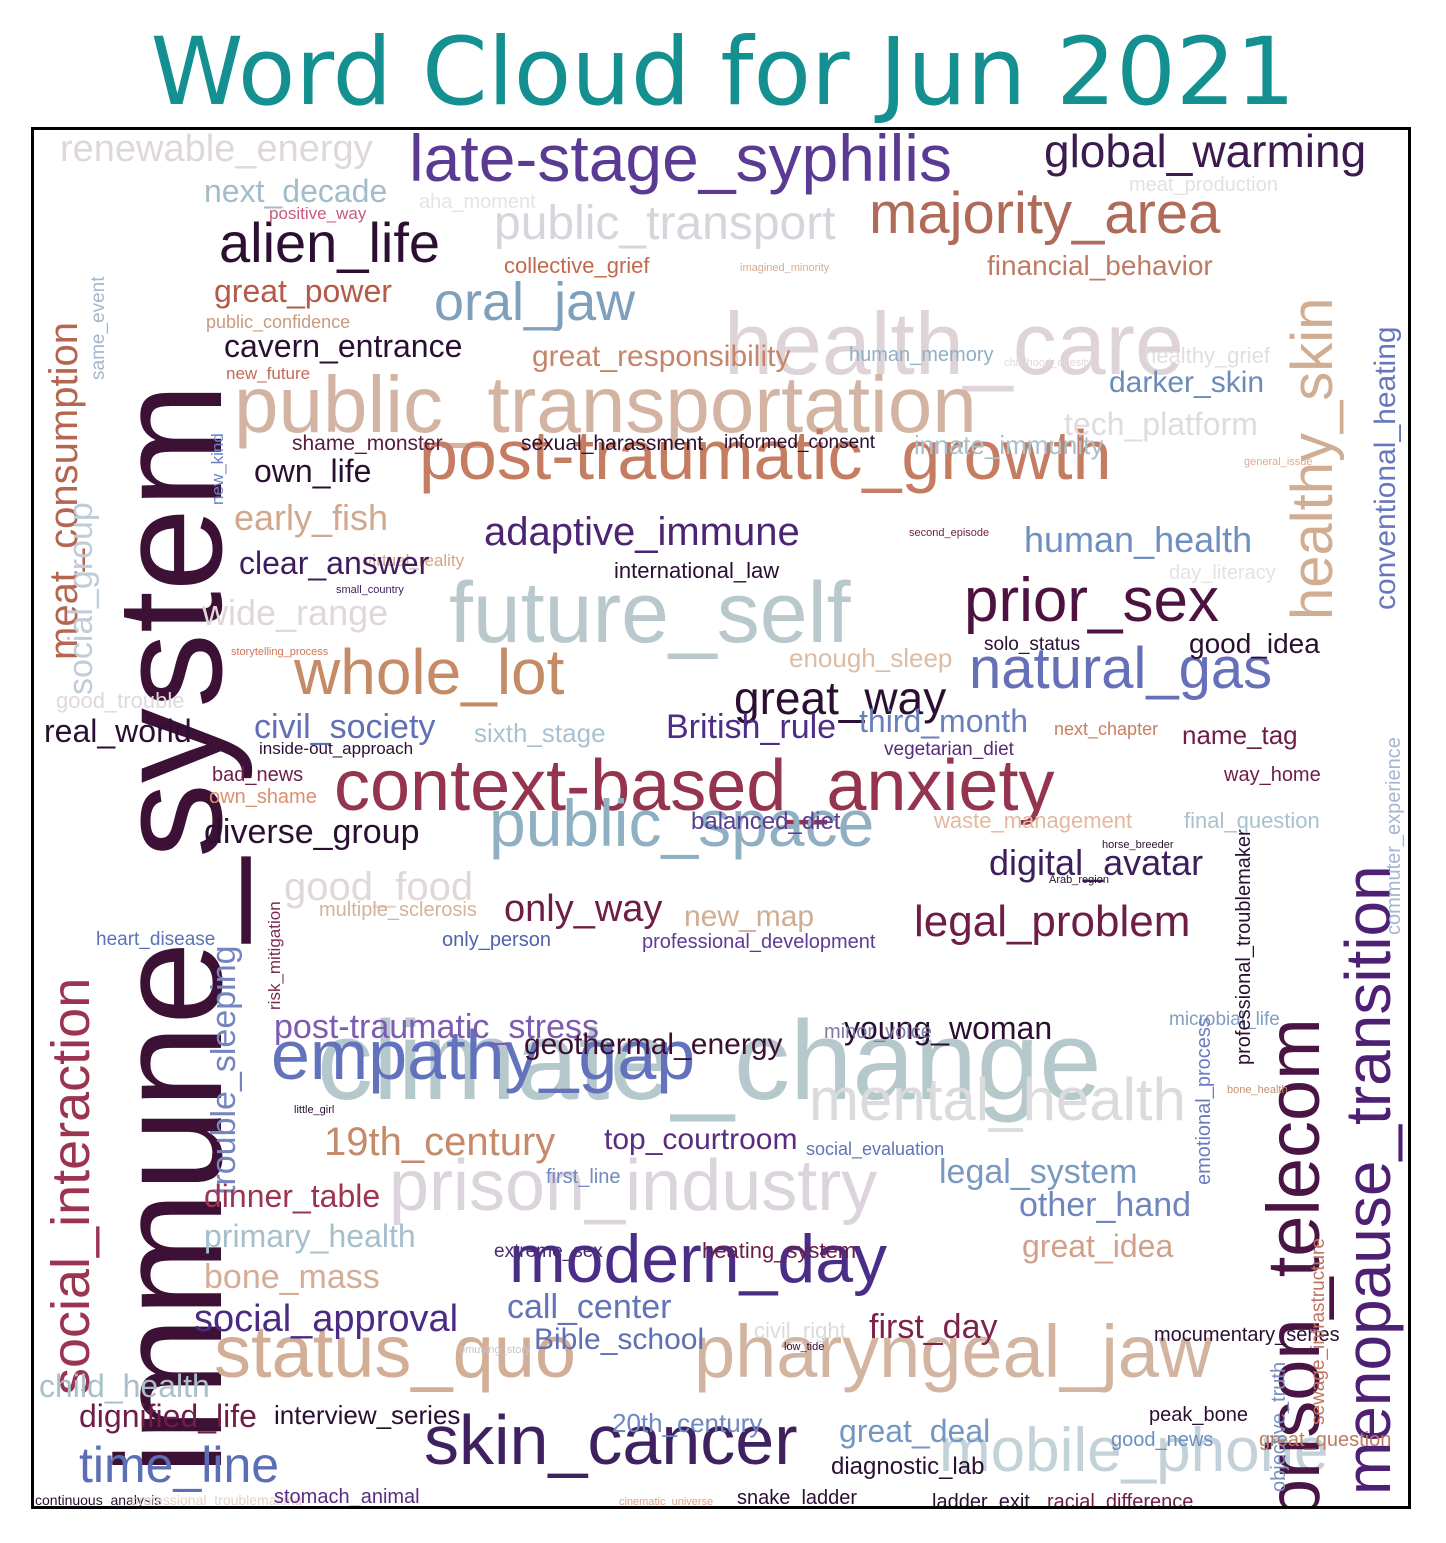 This screenshot has height=1543, width=1446. What do you see at coordinates (436, 1027) in the screenshot?
I see `word-101: post-traumatic_stress` at bounding box center [436, 1027].